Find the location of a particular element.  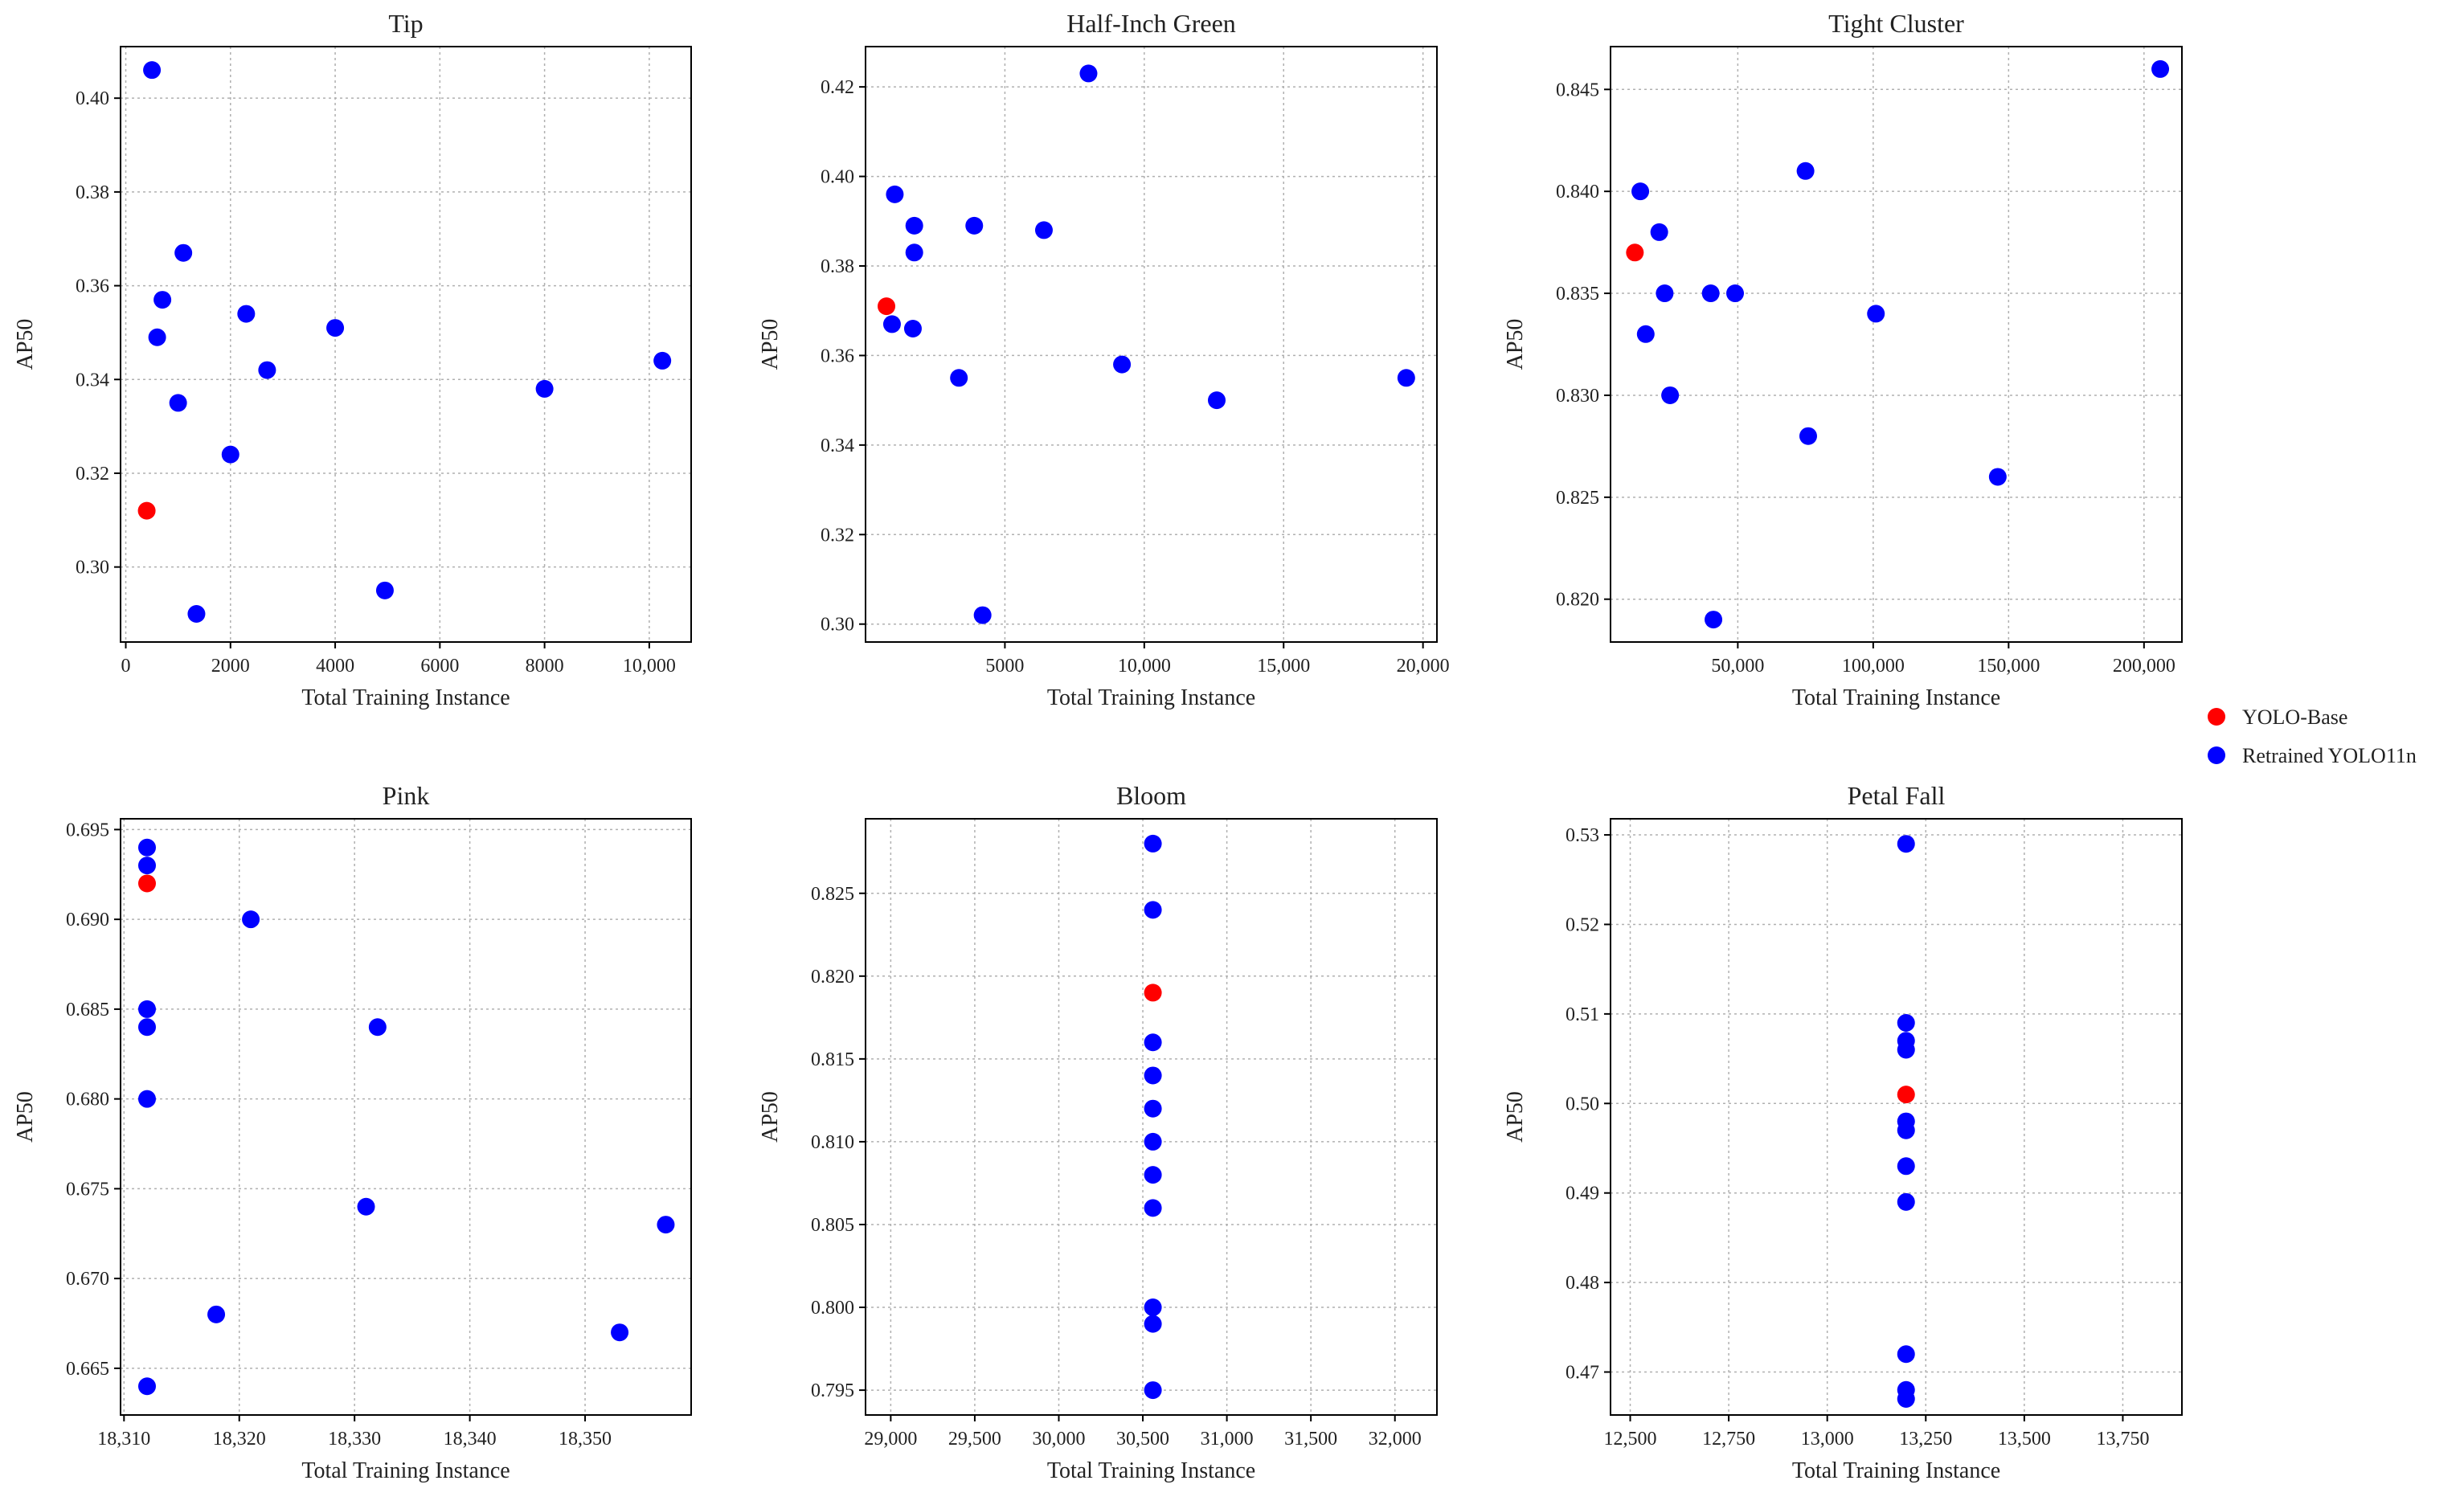

chart-5-y-tick-label-6: 0.53 is located at coordinates (1582, 835).